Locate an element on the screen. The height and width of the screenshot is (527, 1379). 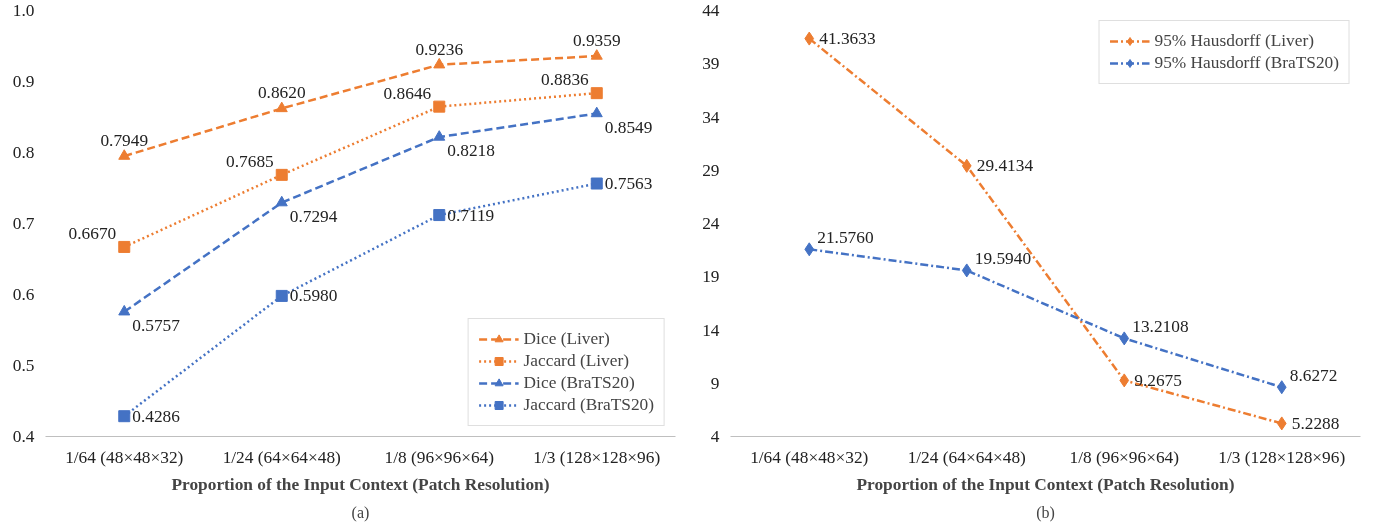
data-label: 8.6272 is located at coordinates (1313, 376).